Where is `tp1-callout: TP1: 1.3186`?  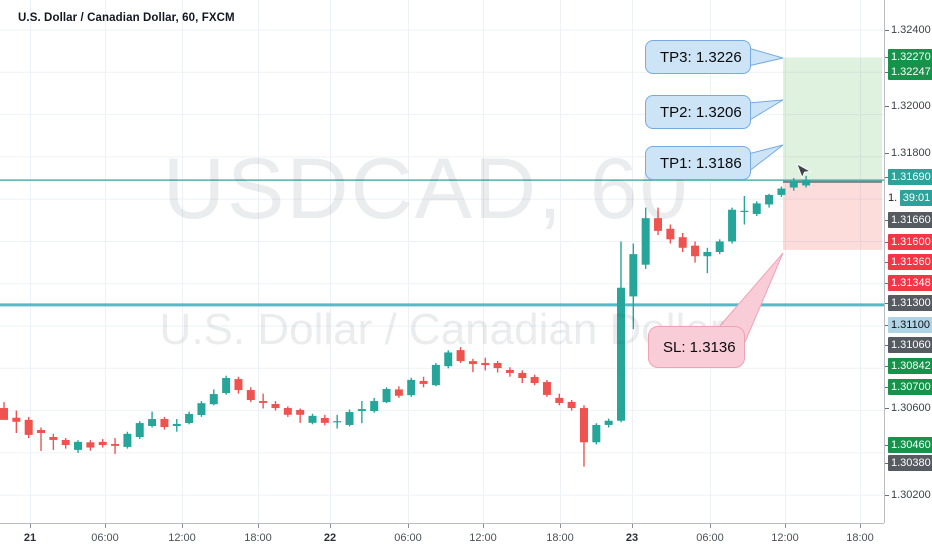 tp1-callout: TP1: 1.3186 is located at coordinates (698, 163).